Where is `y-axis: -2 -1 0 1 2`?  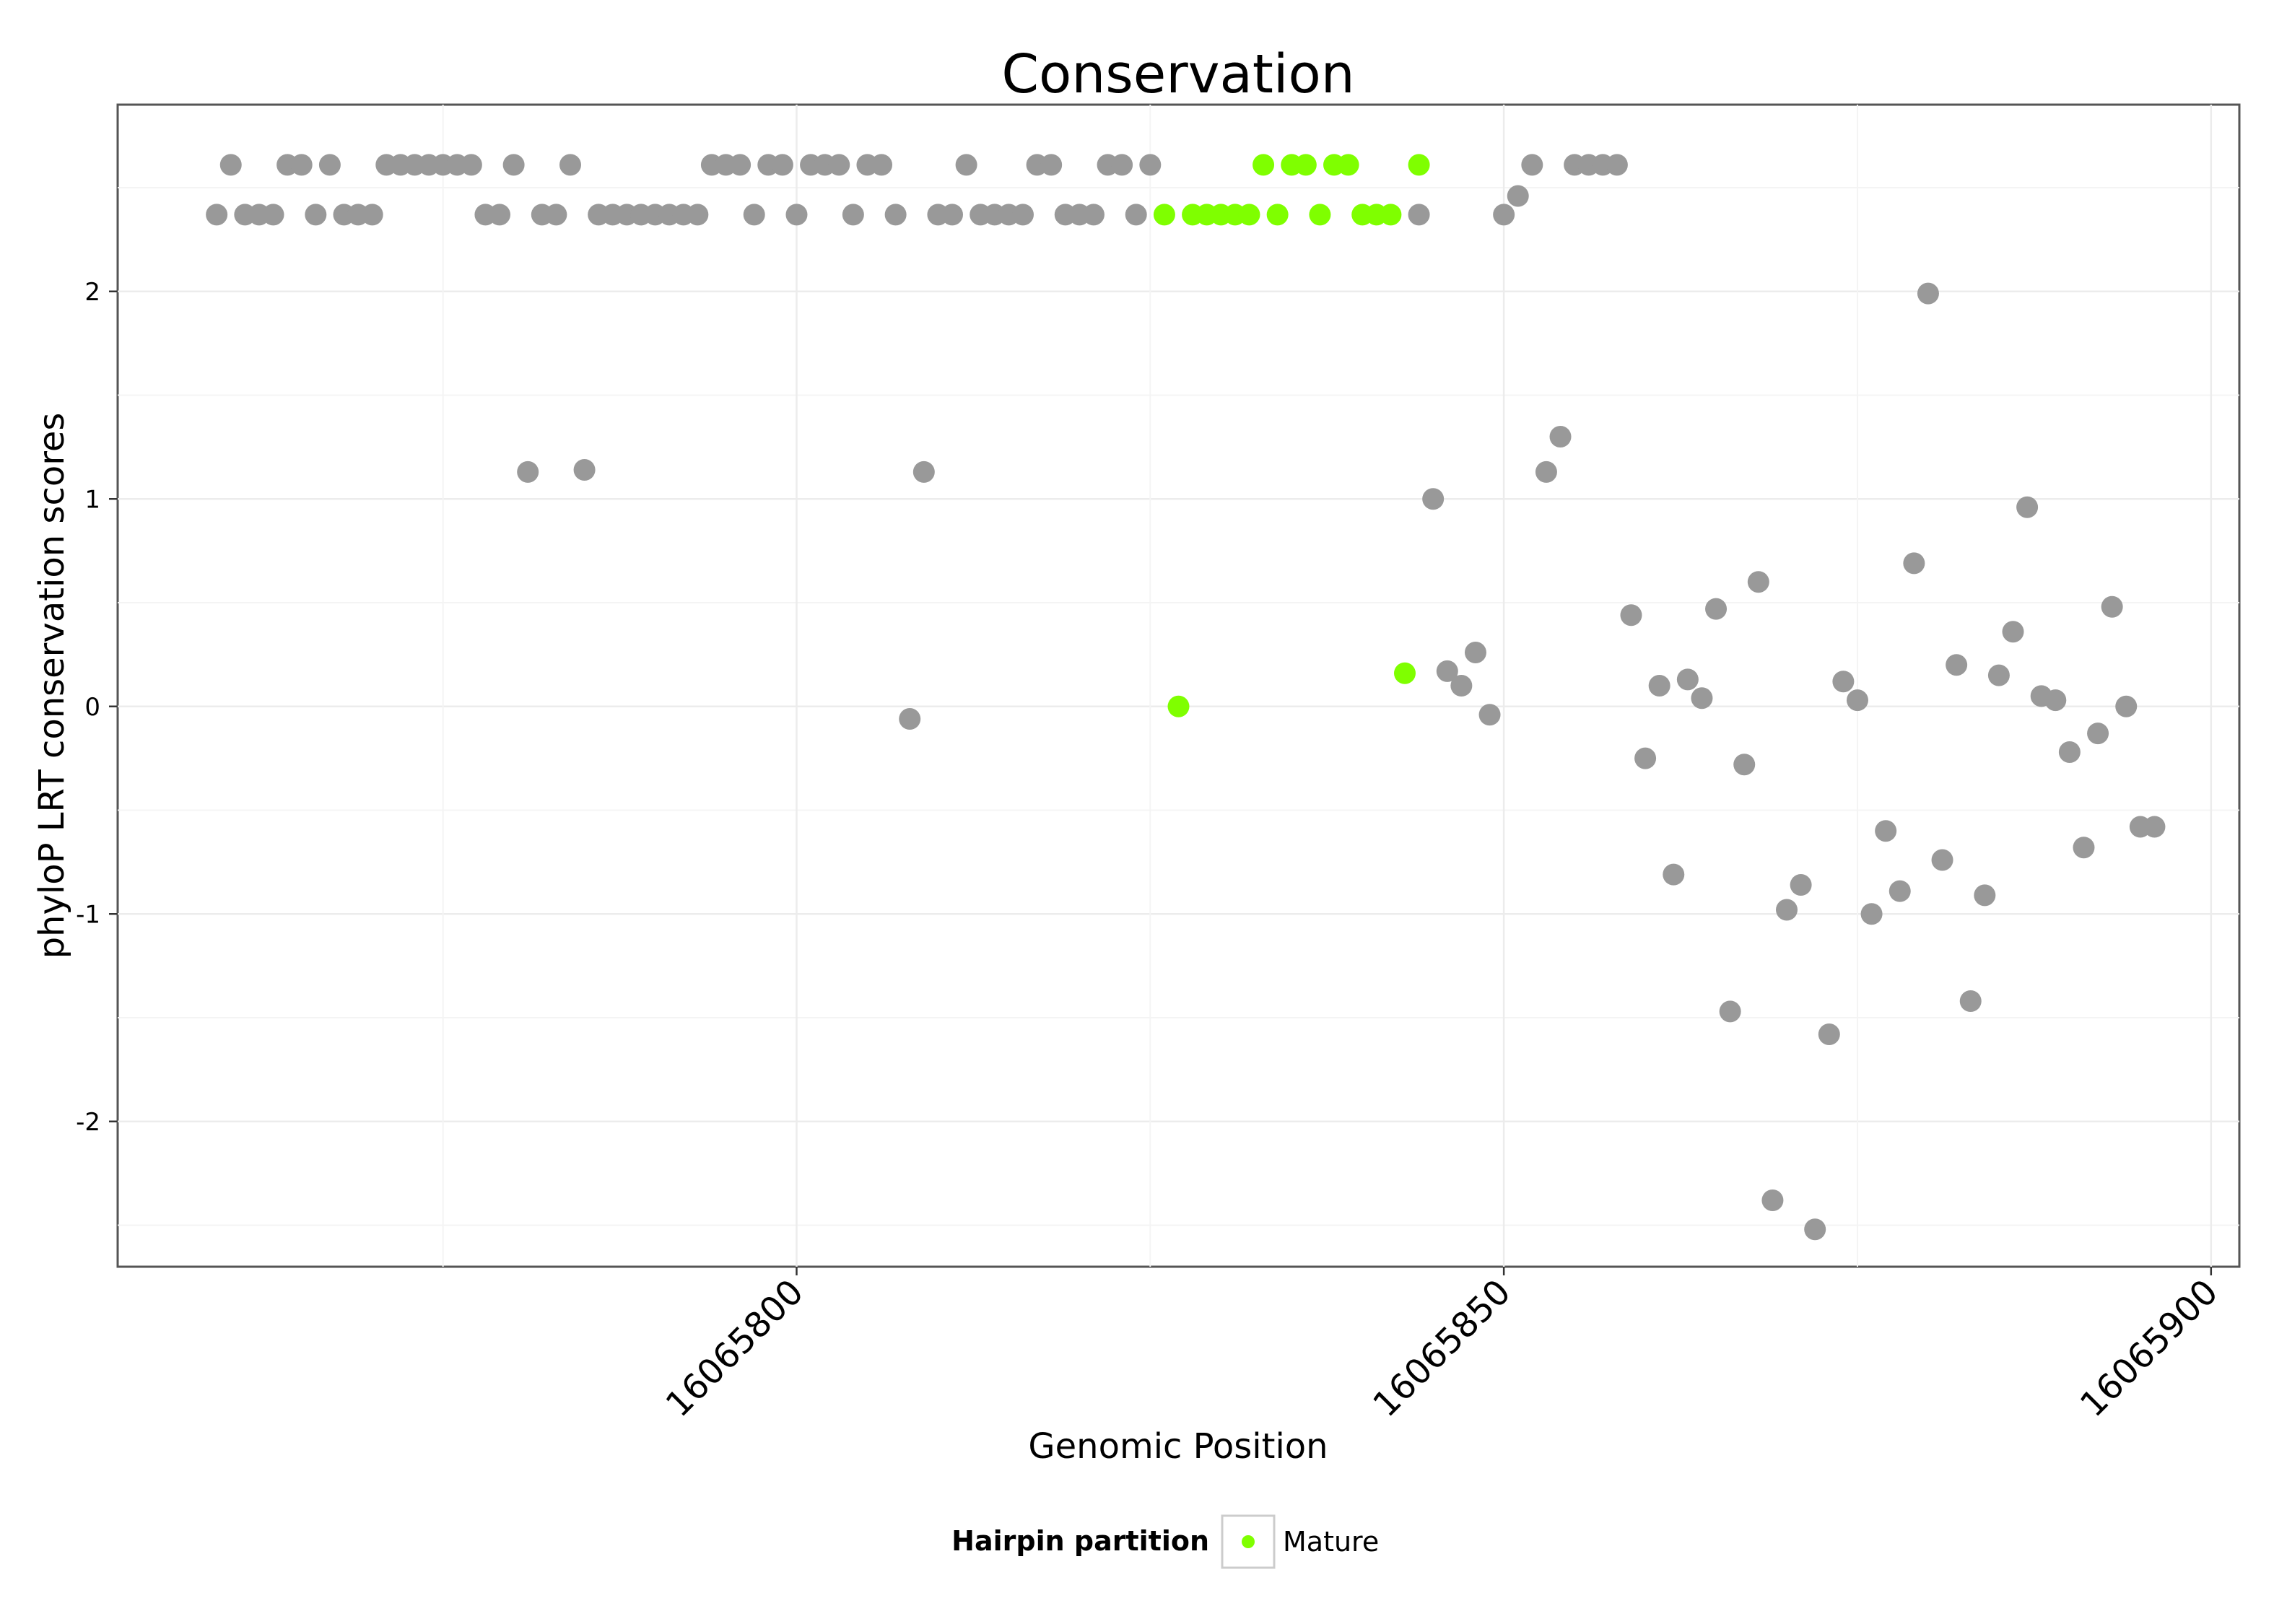 y-axis: -2 -1 0 1 2 is located at coordinates (97, 707).